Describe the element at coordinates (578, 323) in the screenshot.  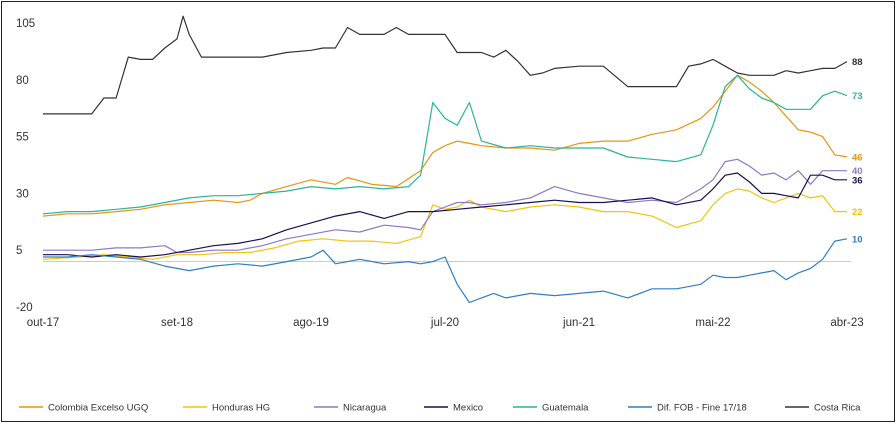
I see `x-tick-label: jun-21` at that location.